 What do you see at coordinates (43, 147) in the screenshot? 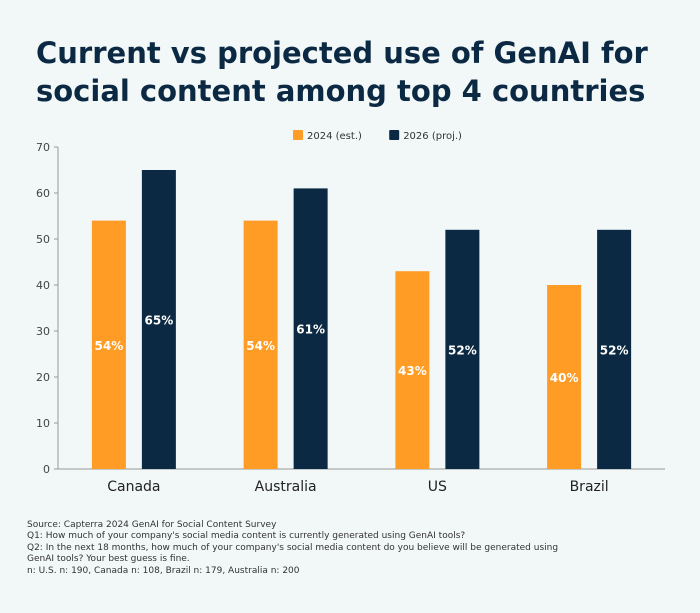
I see `y-tick-label: 70` at bounding box center [43, 147].